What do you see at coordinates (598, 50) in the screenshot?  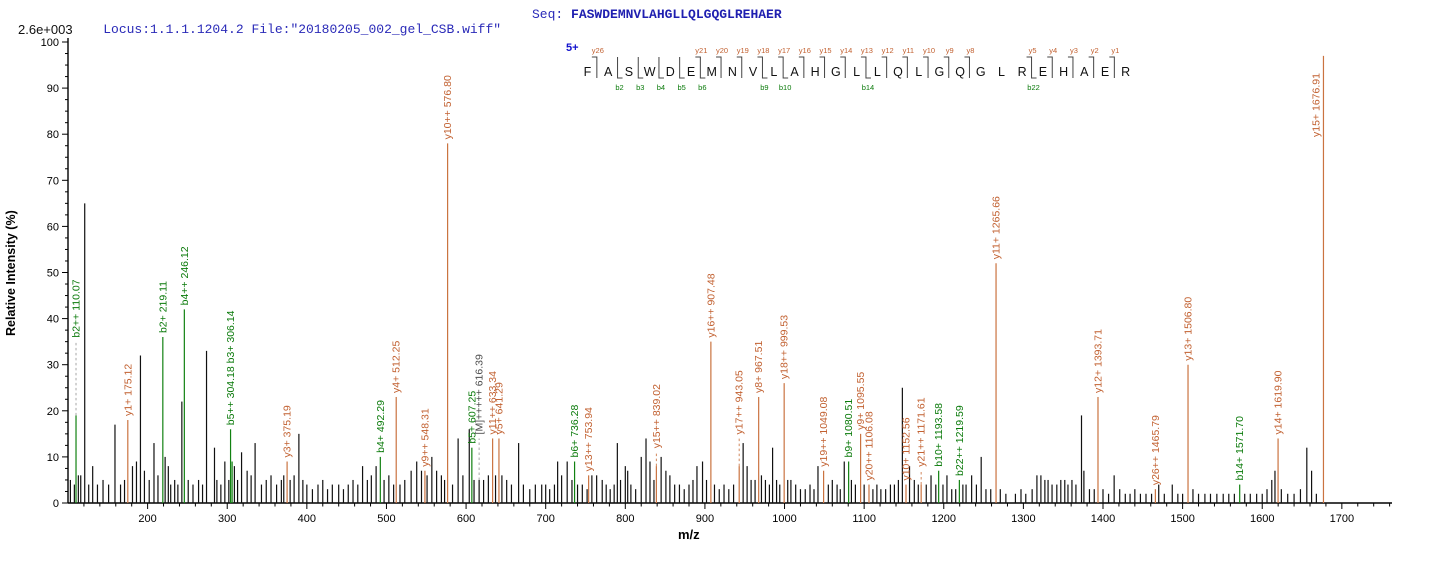 I see `y-ion-site-label: y26` at bounding box center [598, 50].